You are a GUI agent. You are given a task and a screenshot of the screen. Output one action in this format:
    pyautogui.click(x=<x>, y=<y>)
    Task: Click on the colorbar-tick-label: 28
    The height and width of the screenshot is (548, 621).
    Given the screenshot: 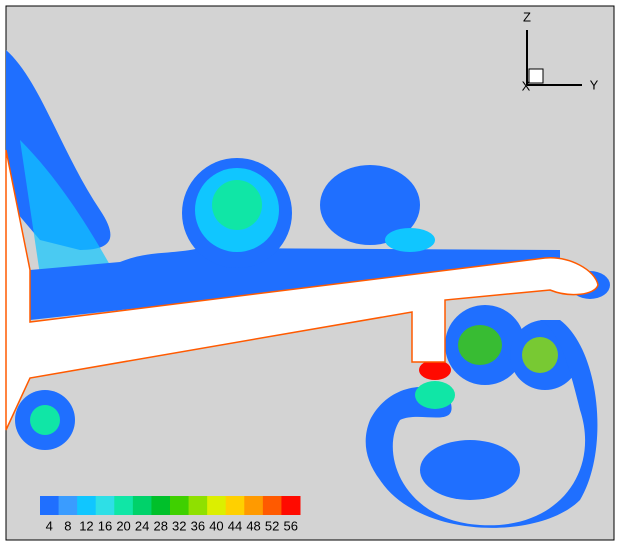 What is the action you would take?
    pyautogui.click(x=160, y=525)
    